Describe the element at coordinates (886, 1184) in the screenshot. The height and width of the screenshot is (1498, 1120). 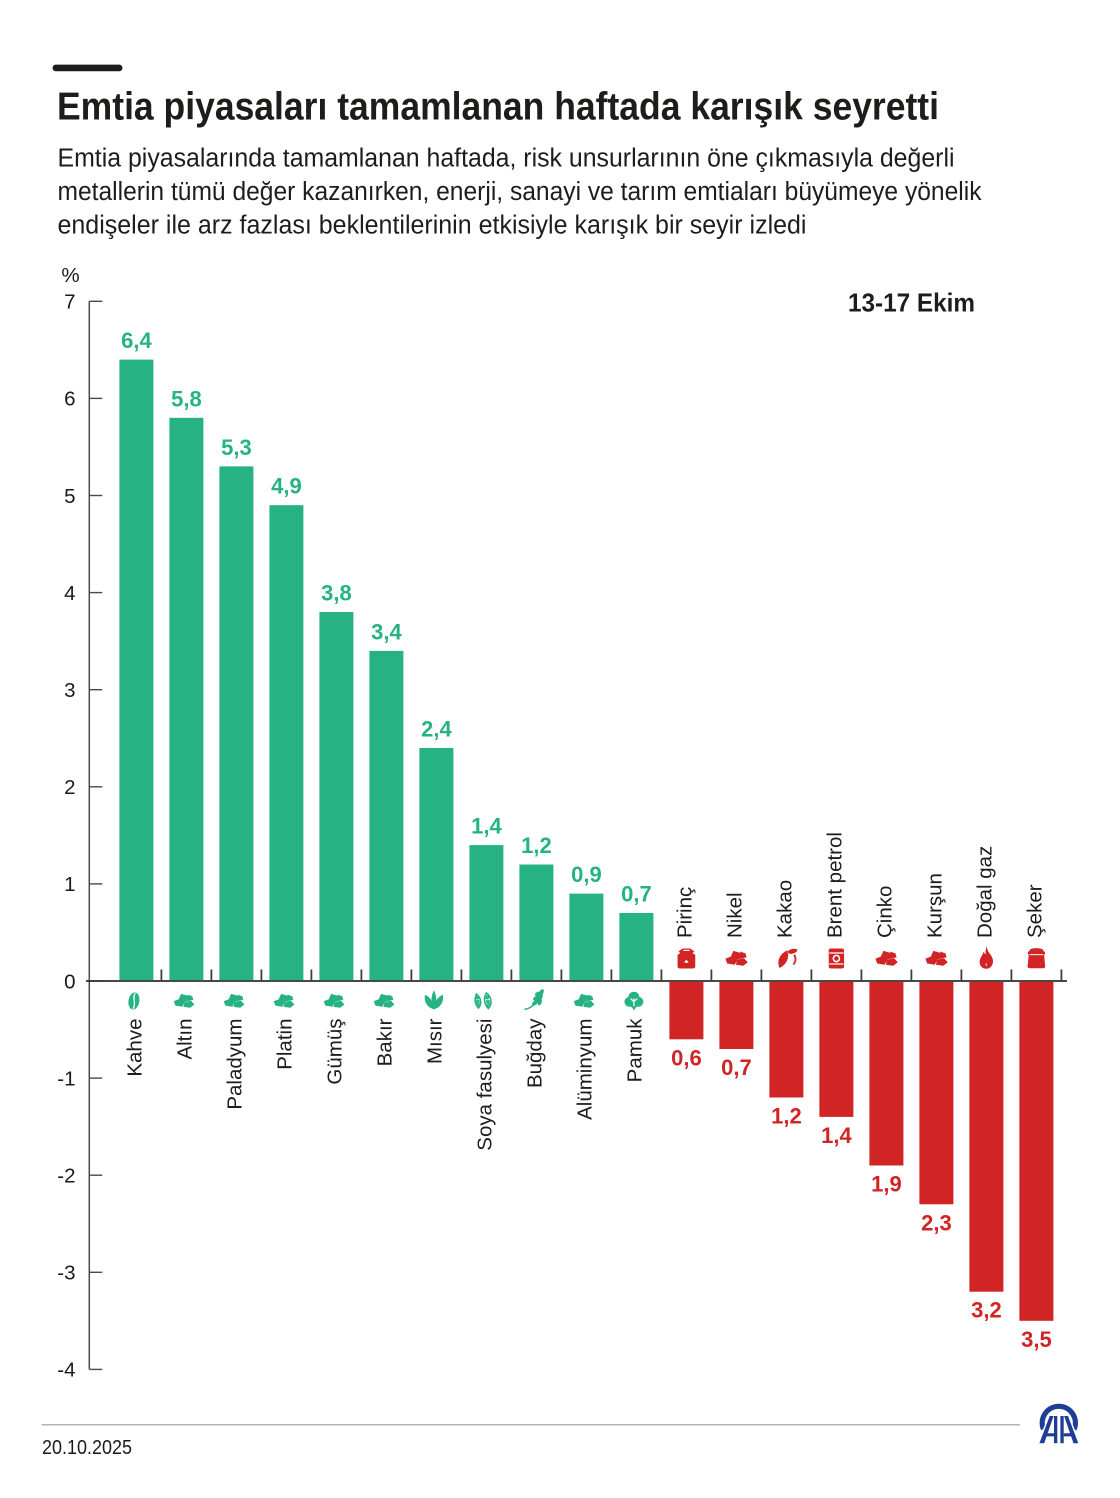
I see `svg-text: 1,9` at that location.